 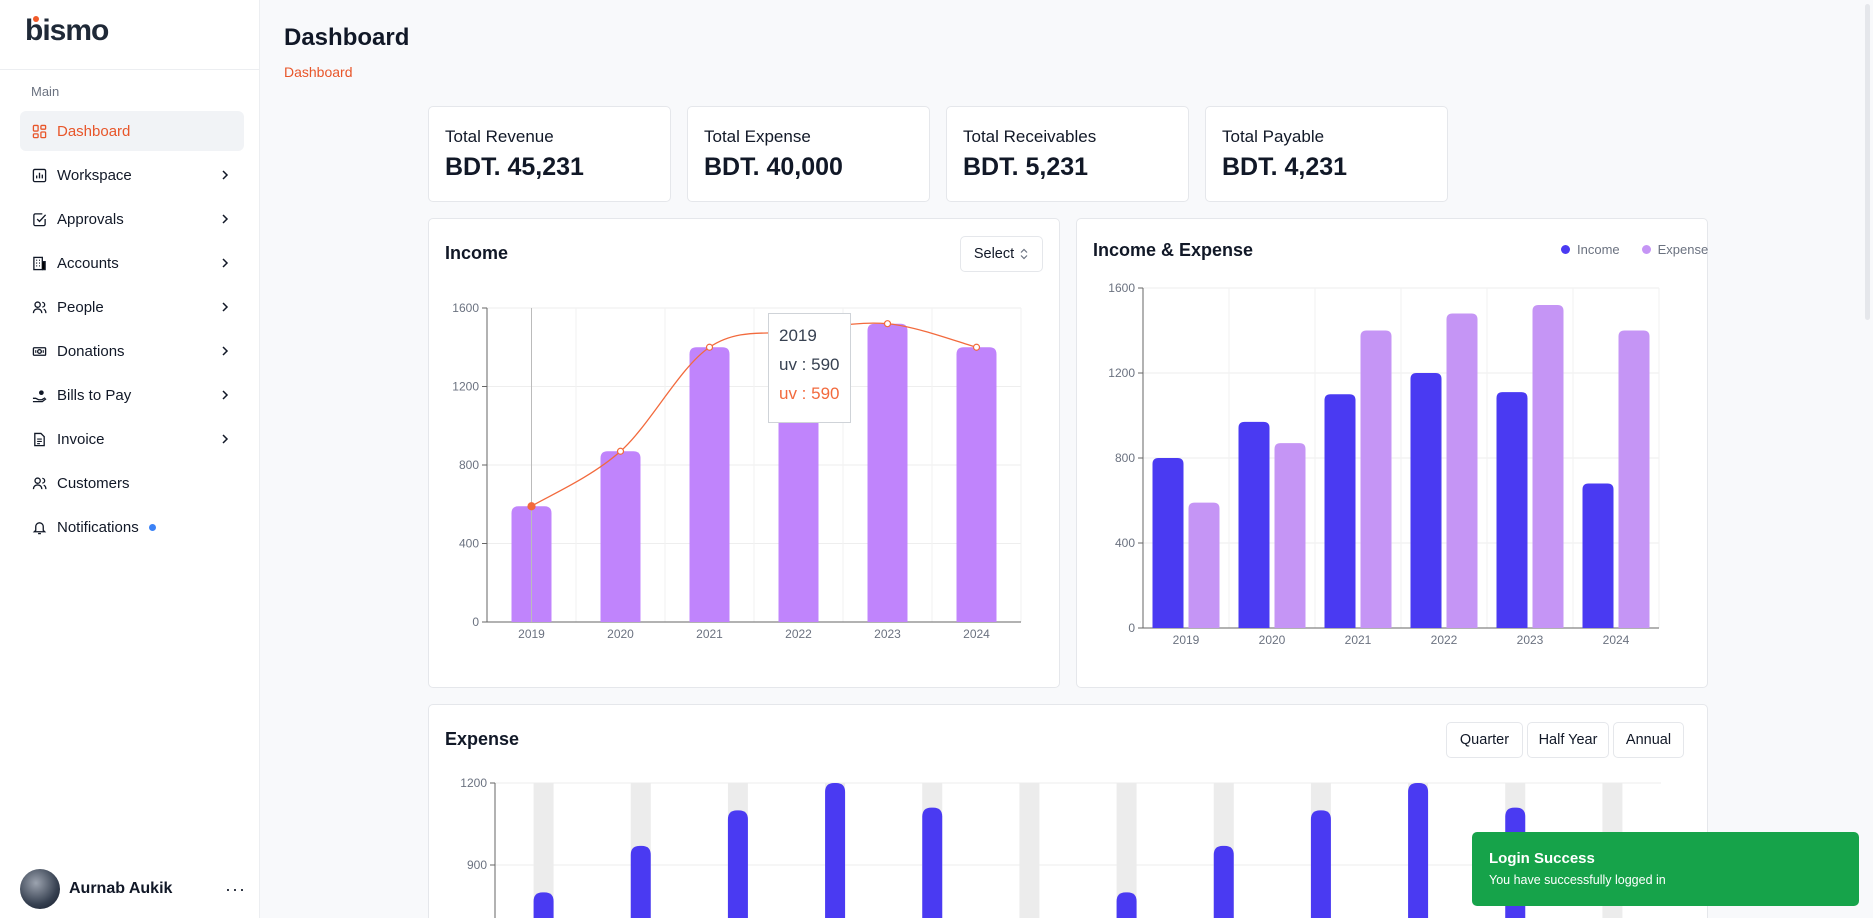 What do you see at coordinates (132, 395) in the screenshot?
I see `sidebar-item-bills-to-pay: Bills to Pay` at bounding box center [132, 395].